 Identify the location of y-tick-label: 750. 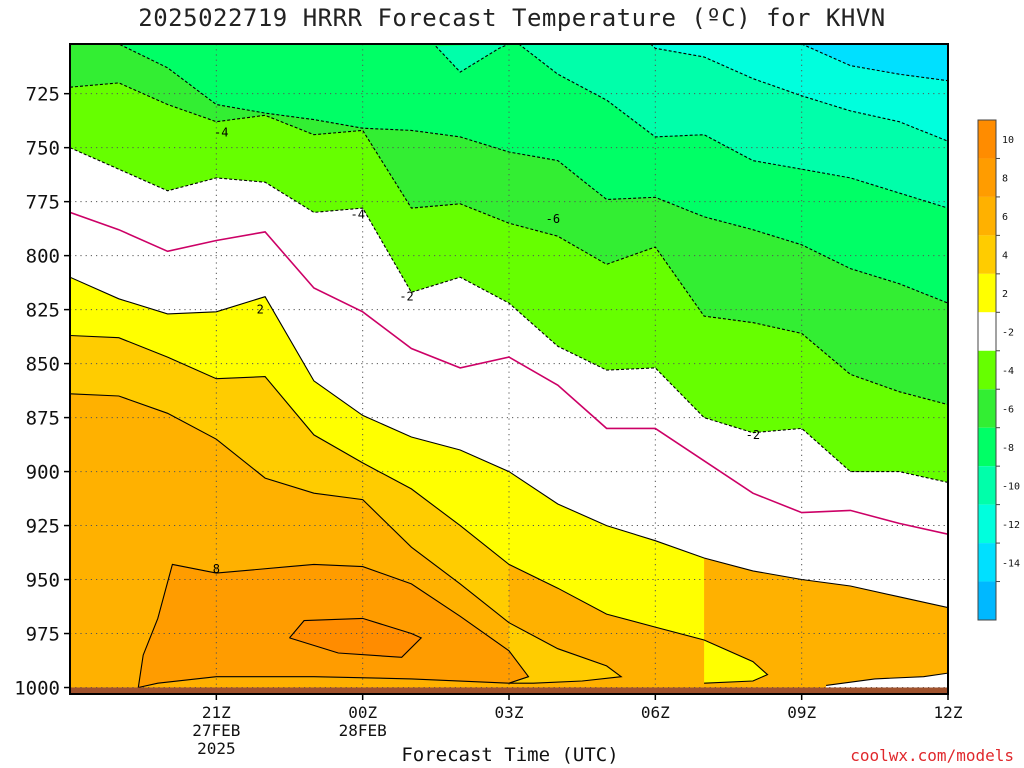
(43, 149).